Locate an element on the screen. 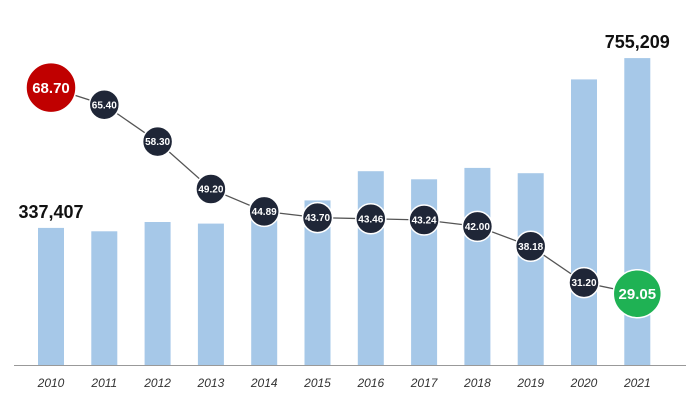  x-tick-label-2018: 2018 is located at coordinates (477, 383).